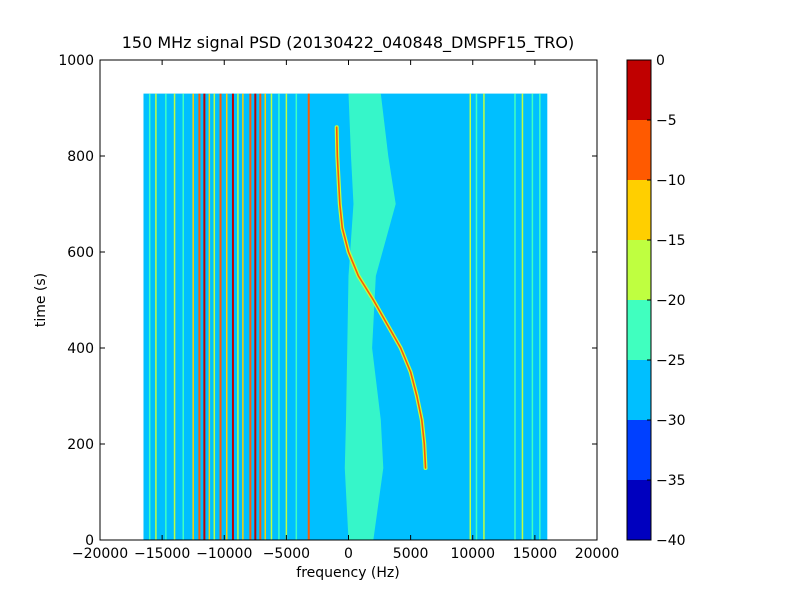 The image size is (800, 600). What do you see at coordinates (666, 121) in the screenshot?
I see `colorbar-tick-label: −5` at bounding box center [666, 121].